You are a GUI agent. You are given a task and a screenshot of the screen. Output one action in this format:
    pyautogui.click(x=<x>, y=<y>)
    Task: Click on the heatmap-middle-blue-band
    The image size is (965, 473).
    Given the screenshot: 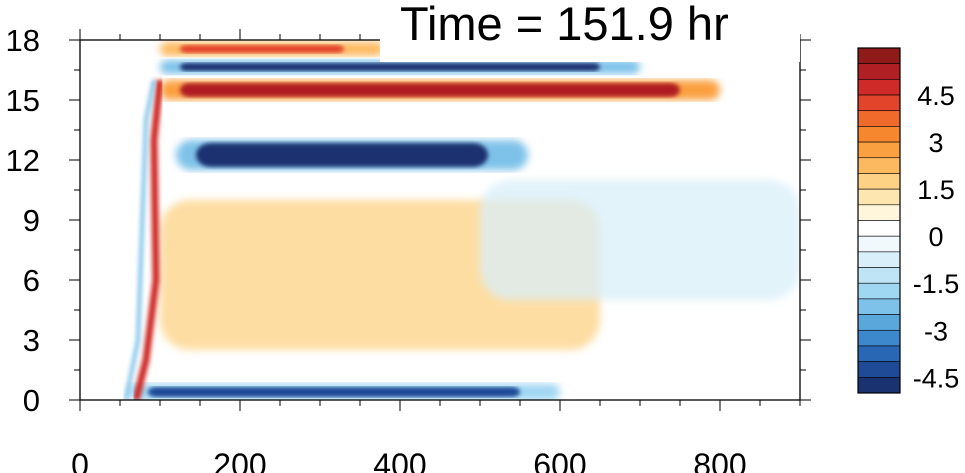 What is the action you would take?
    pyautogui.click(x=352, y=155)
    